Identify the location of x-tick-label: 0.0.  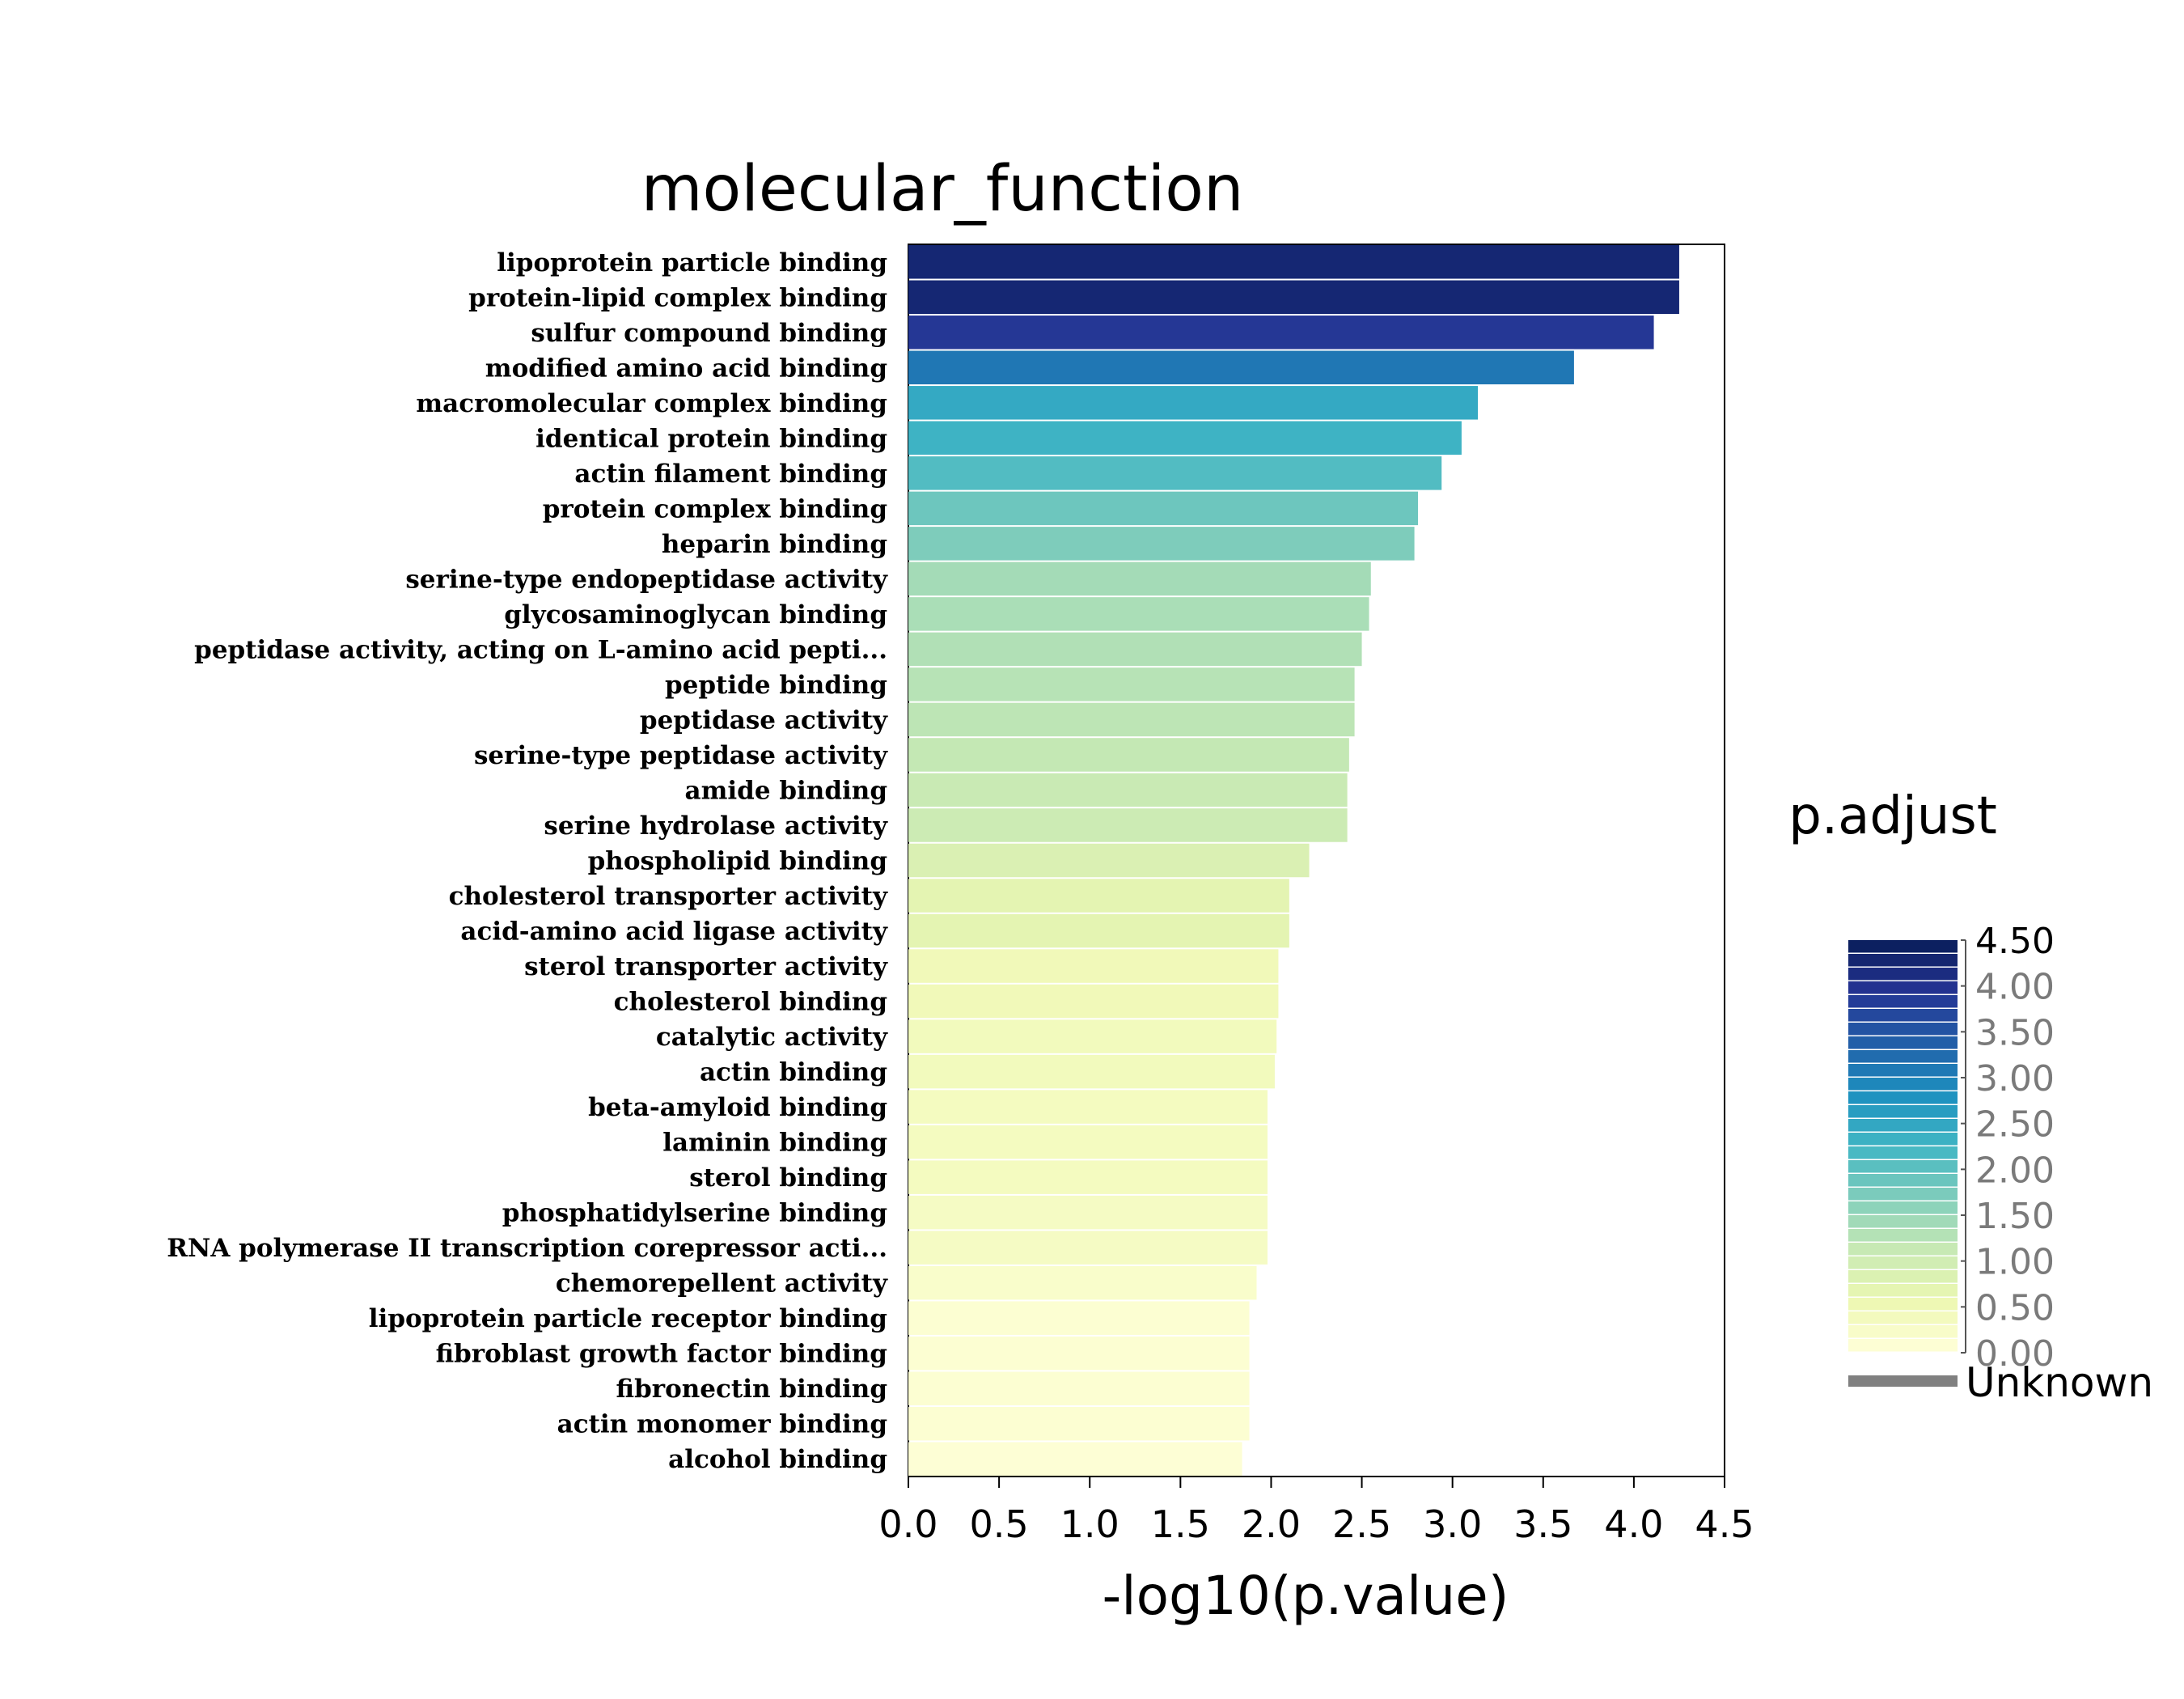
(908, 1524).